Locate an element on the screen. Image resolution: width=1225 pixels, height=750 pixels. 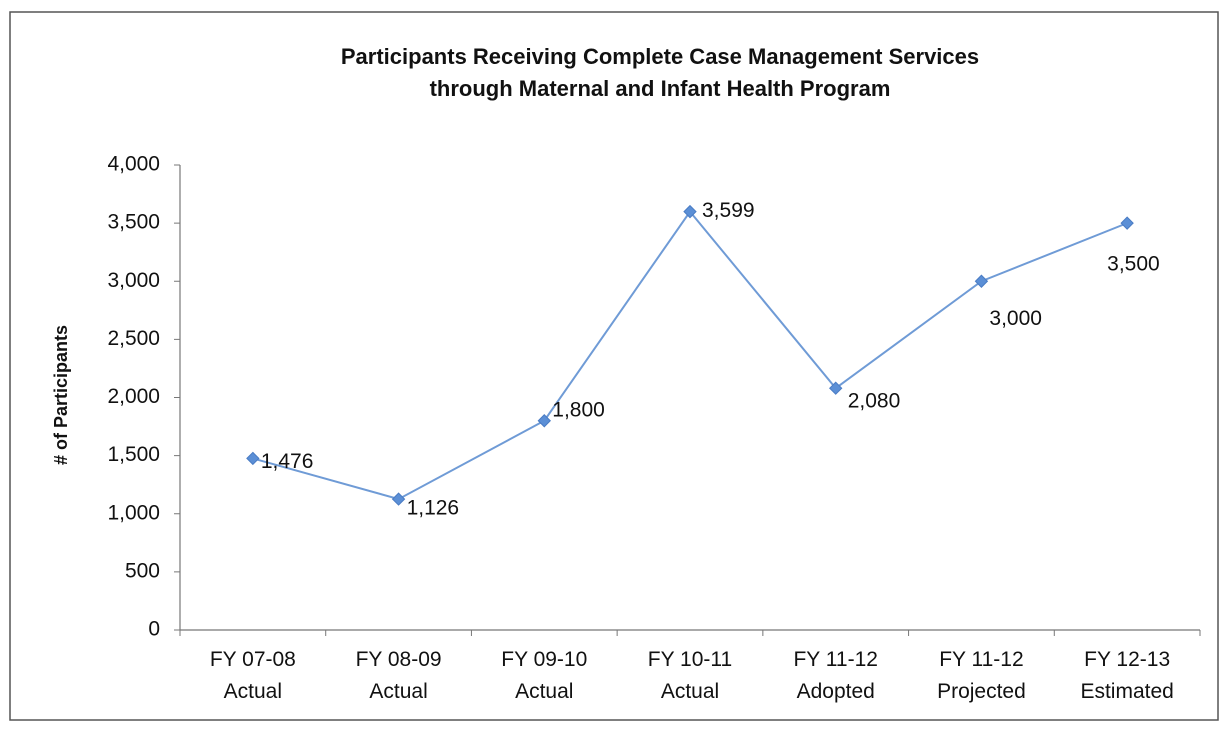
x-tick-label: FY 08-09 Actual is located at coordinates (399, 675).